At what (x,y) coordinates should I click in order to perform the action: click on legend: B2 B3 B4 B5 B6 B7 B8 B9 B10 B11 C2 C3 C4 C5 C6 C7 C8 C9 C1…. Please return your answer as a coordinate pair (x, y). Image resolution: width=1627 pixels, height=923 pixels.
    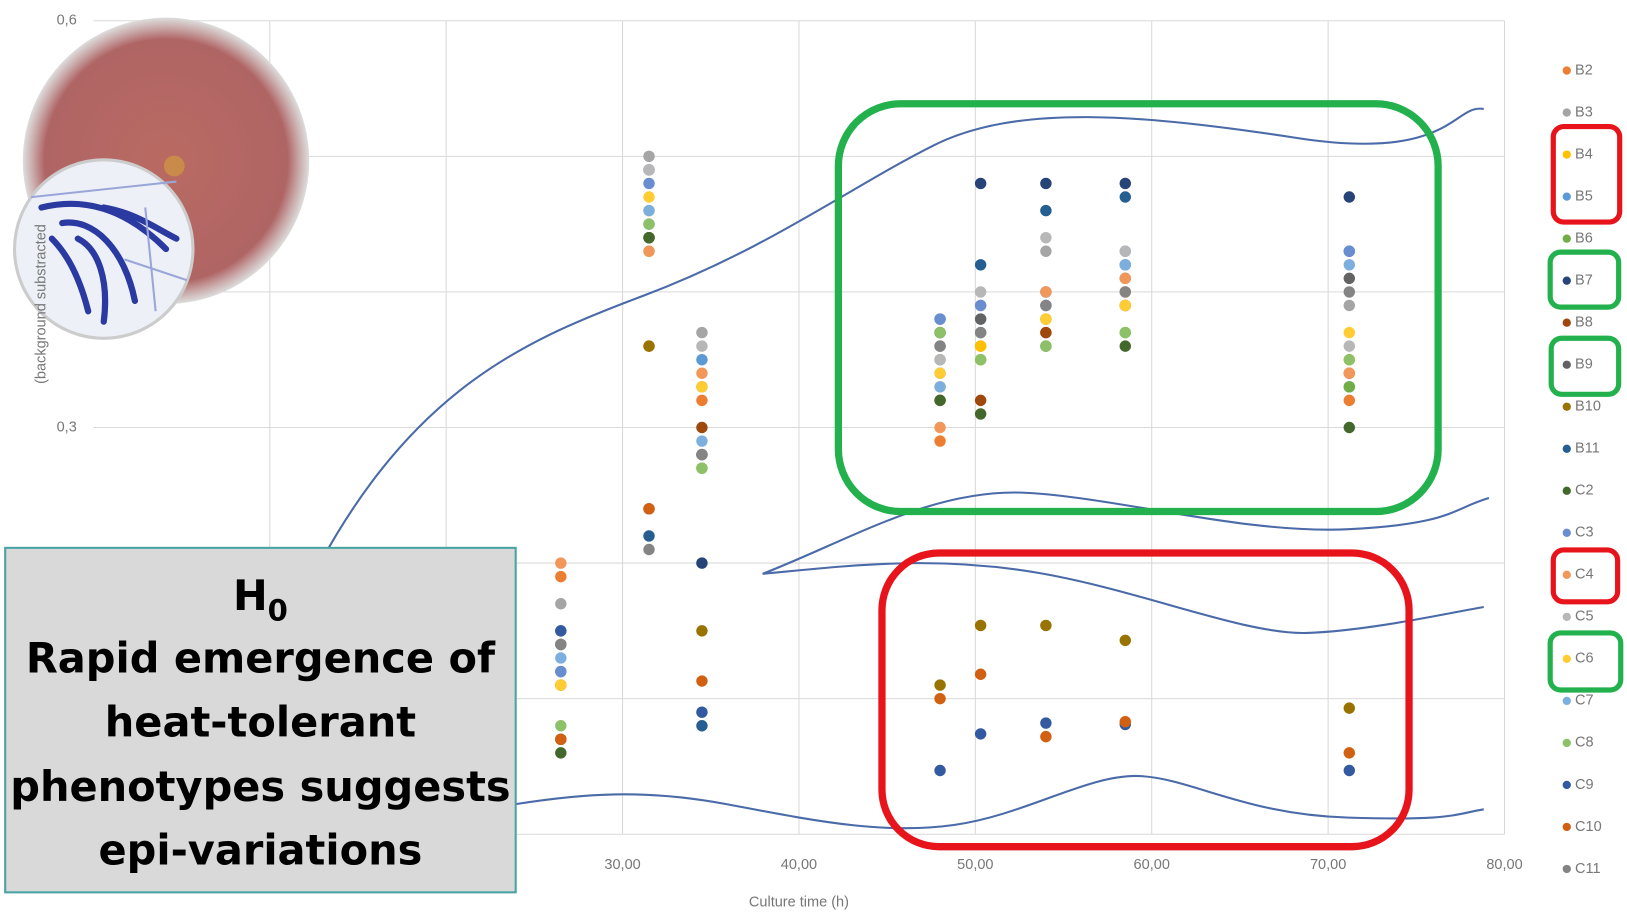
    Looking at the image, I should click on (1582, 469).